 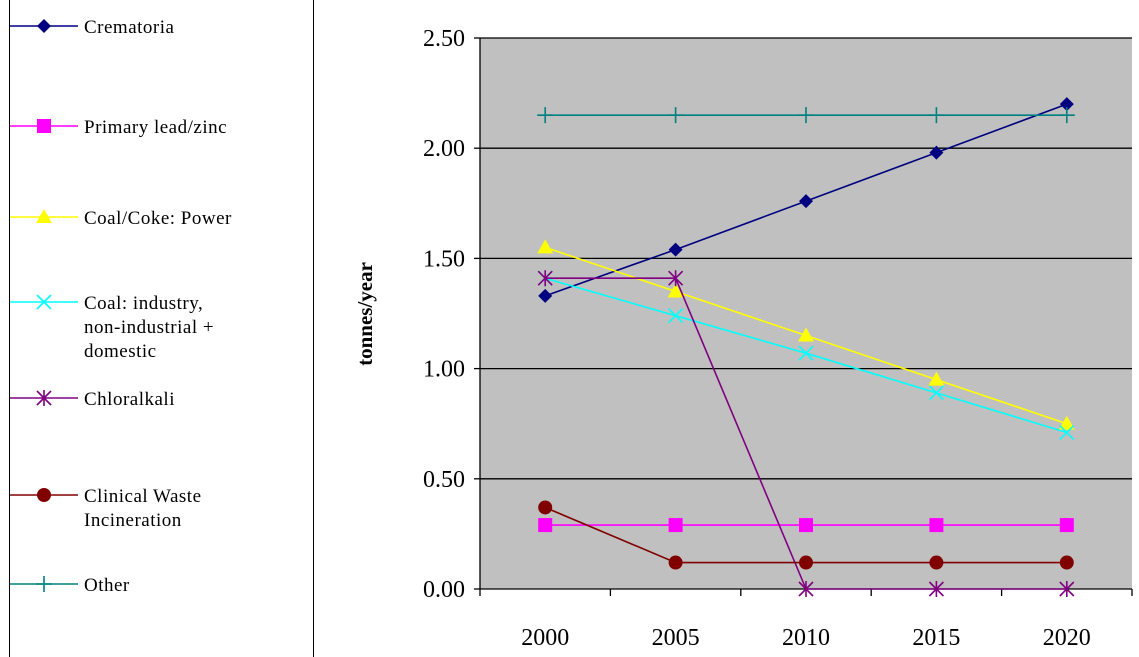 I want to click on legend-item: Crematoria, so click(x=92, y=27).